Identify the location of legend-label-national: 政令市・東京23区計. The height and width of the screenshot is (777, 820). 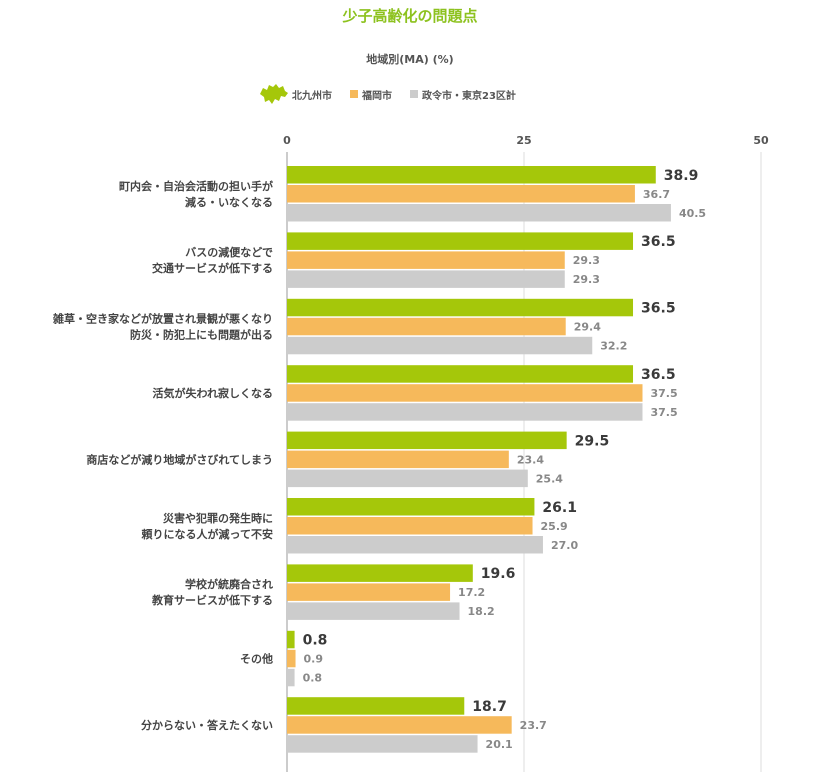
(469, 96).